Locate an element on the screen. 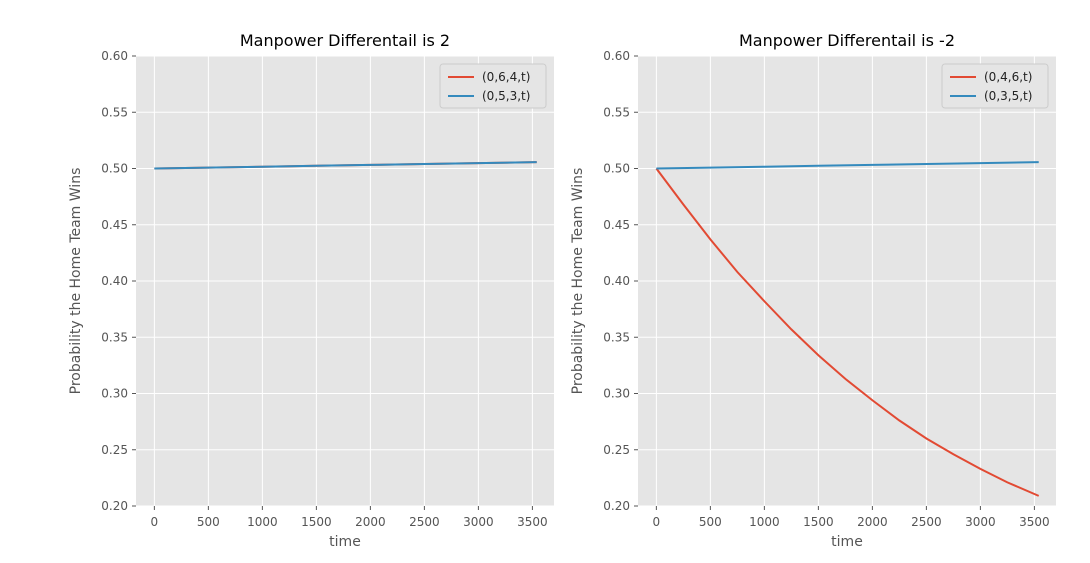 The height and width of the screenshot is (563, 1090). chart-title: Manpower Differentail is -2 is located at coordinates (847, 40).